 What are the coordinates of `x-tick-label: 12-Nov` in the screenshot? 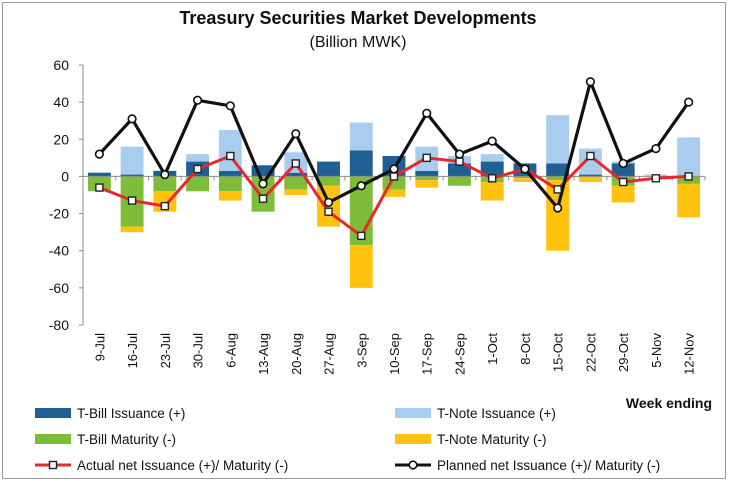 It's located at (689, 354).